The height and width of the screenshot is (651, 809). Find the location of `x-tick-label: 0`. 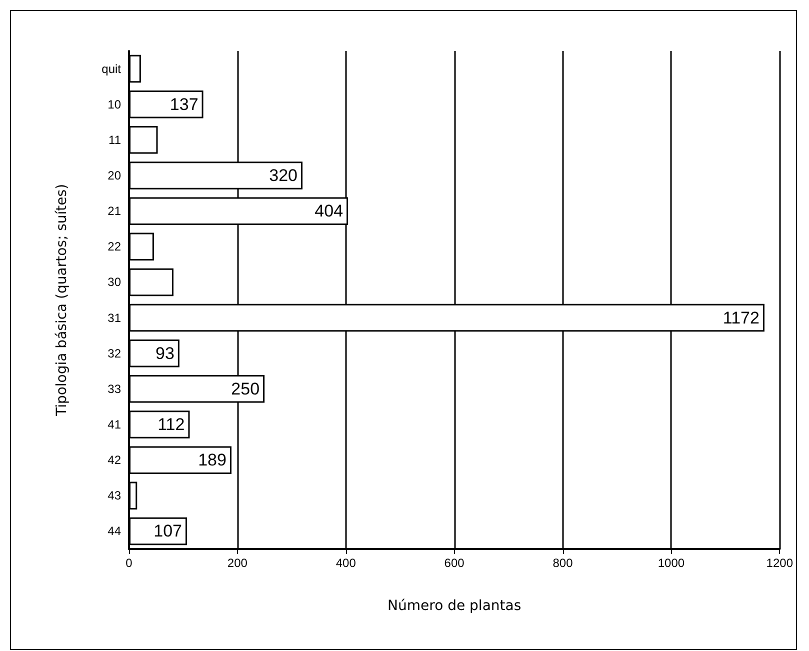

x-tick-label: 0 is located at coordinates (129, 563).